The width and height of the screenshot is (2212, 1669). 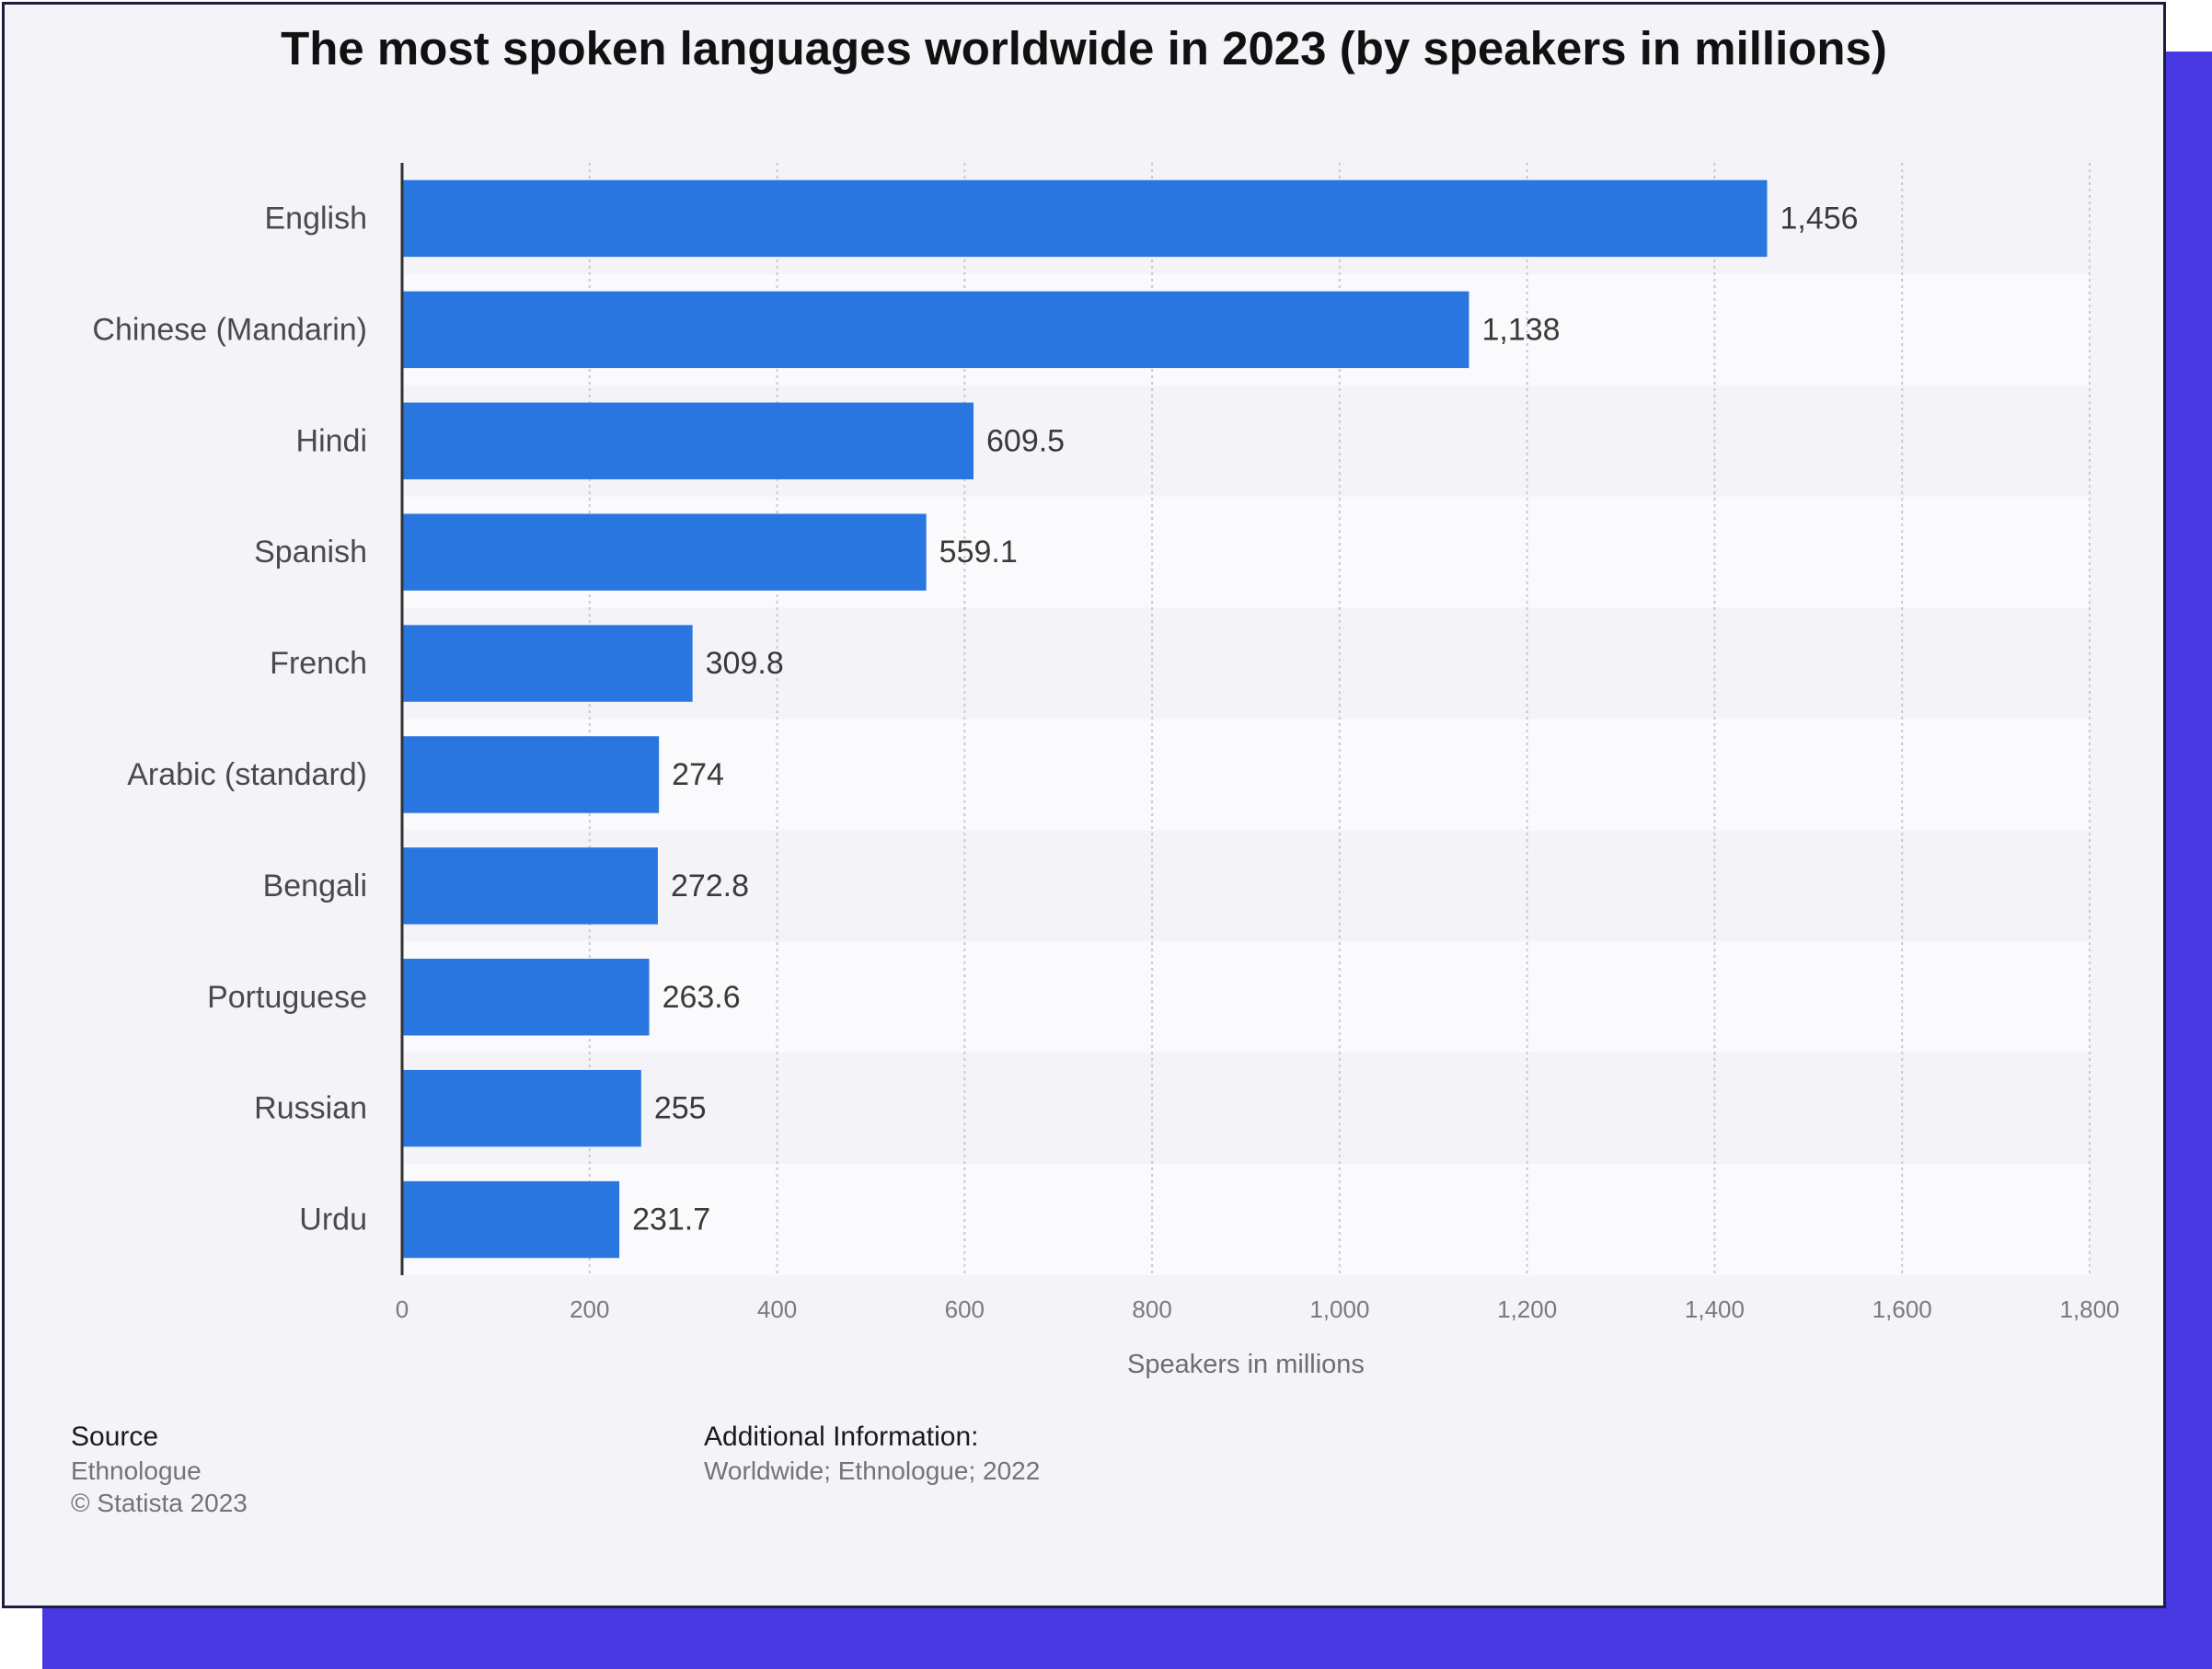 I want to click on category-label: Arabic (standard), so click(x=247, y=774).